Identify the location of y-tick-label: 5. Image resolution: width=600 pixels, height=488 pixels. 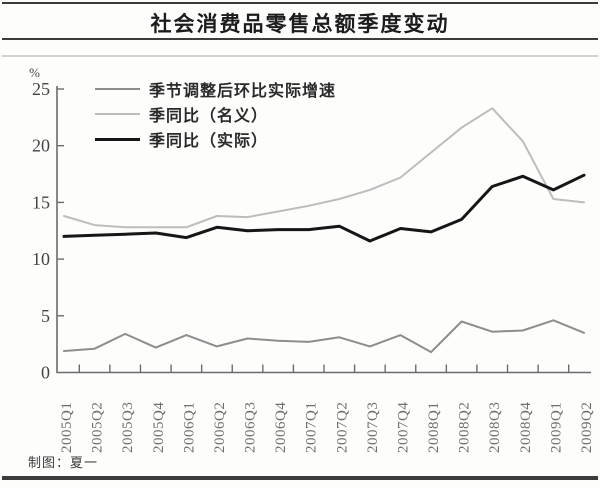
(45, 316).